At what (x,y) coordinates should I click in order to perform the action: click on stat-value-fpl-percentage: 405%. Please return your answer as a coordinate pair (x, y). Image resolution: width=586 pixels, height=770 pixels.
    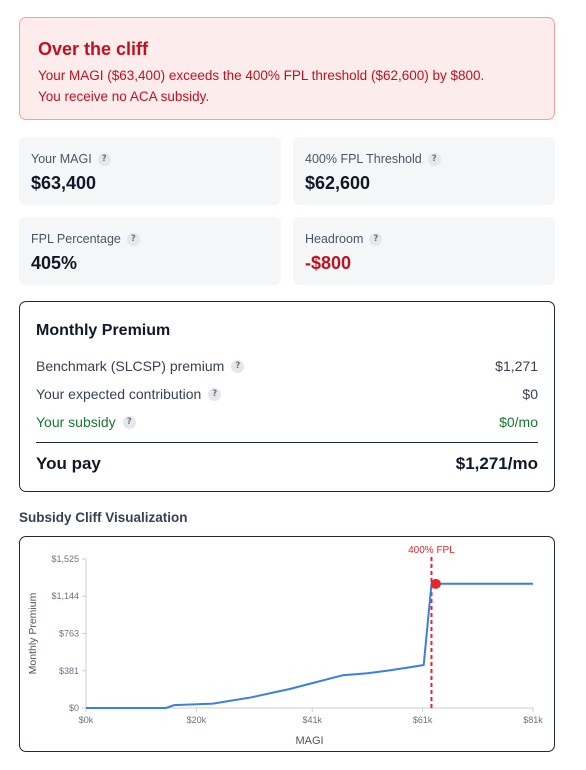
    Looking at the image, I should click on (54, 263).